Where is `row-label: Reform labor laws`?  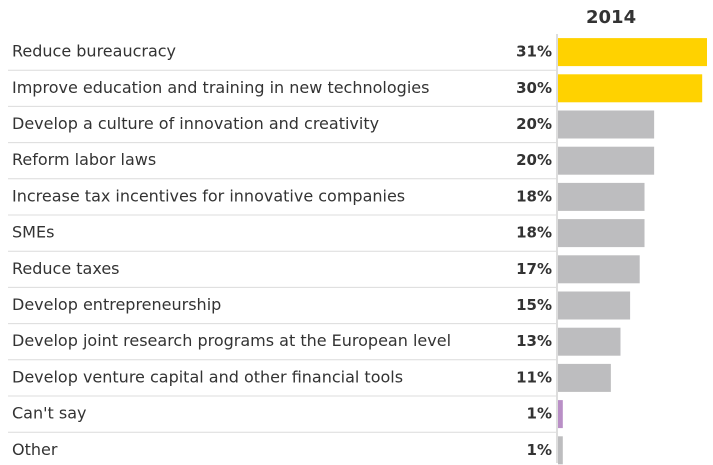 row-label: Reform labor laws is located at coordinates (84, 159).